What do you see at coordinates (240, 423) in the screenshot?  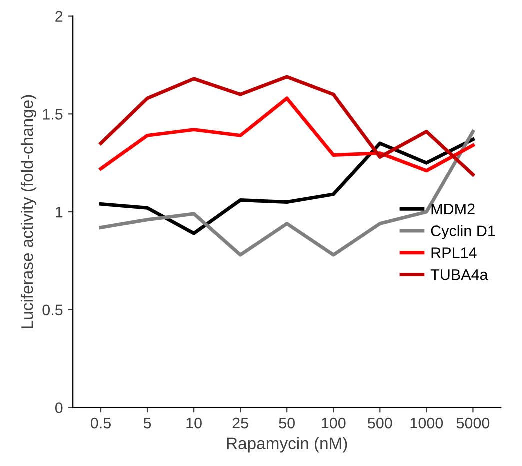 I see `x-tick-label: 25` at bounding box center [240, 423].